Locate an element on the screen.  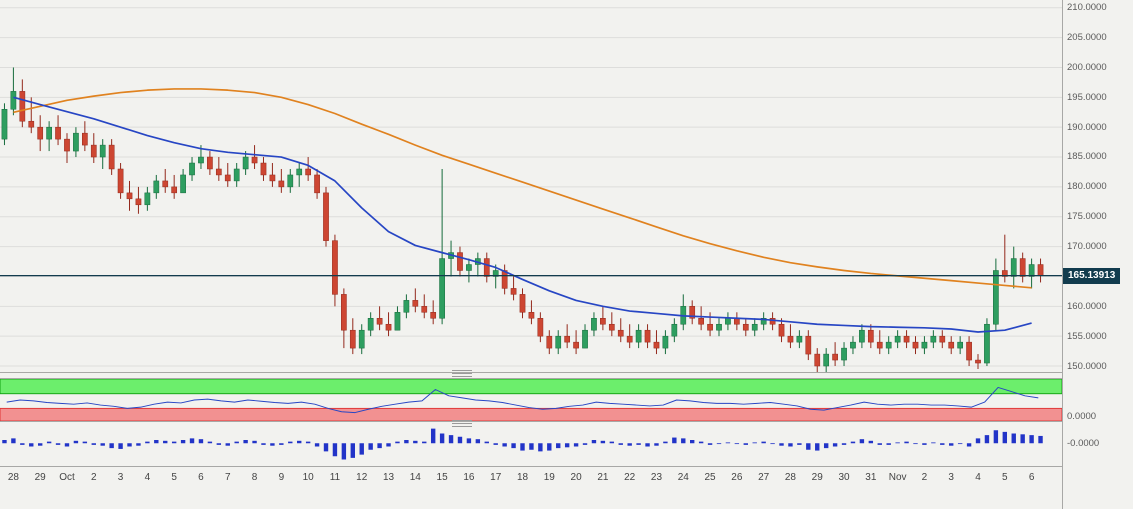
date-label: Nov is located at coordinates (897, 477).